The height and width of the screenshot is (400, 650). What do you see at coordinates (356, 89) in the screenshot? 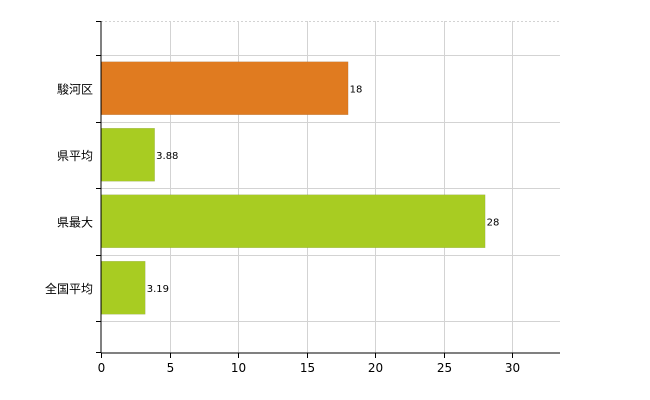
I see `bar-data-label: 18` at bounding box center [356, 89].